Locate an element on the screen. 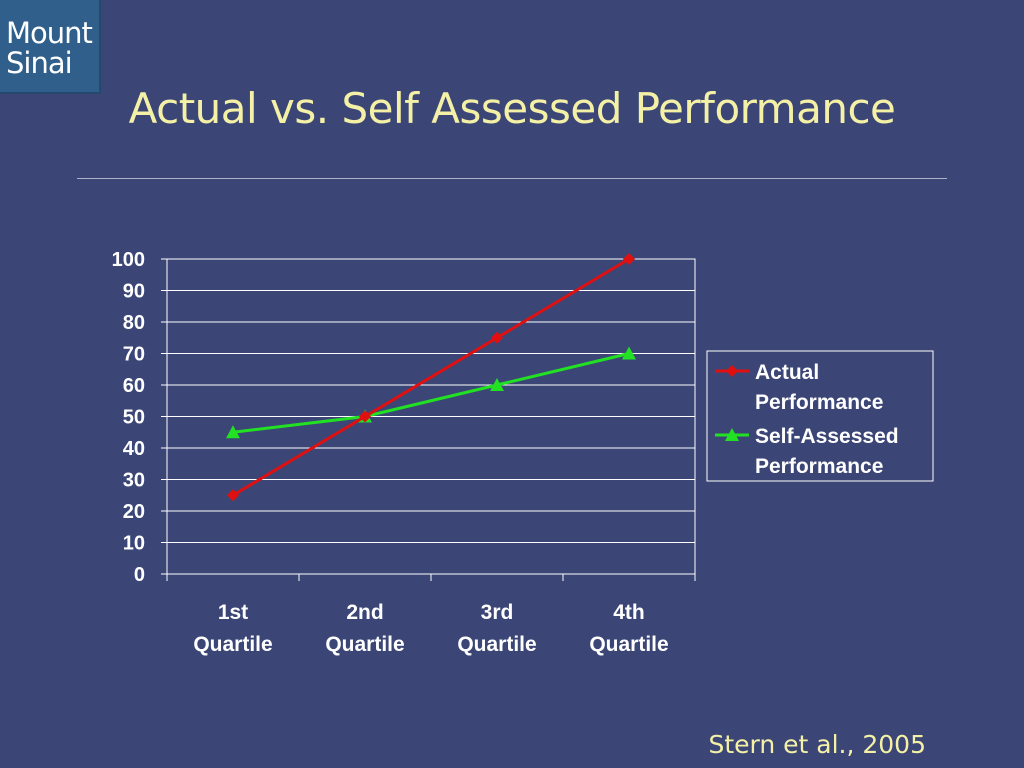 The image size is (1024, 768). series-line-actual is located at coordinates (431, 377).